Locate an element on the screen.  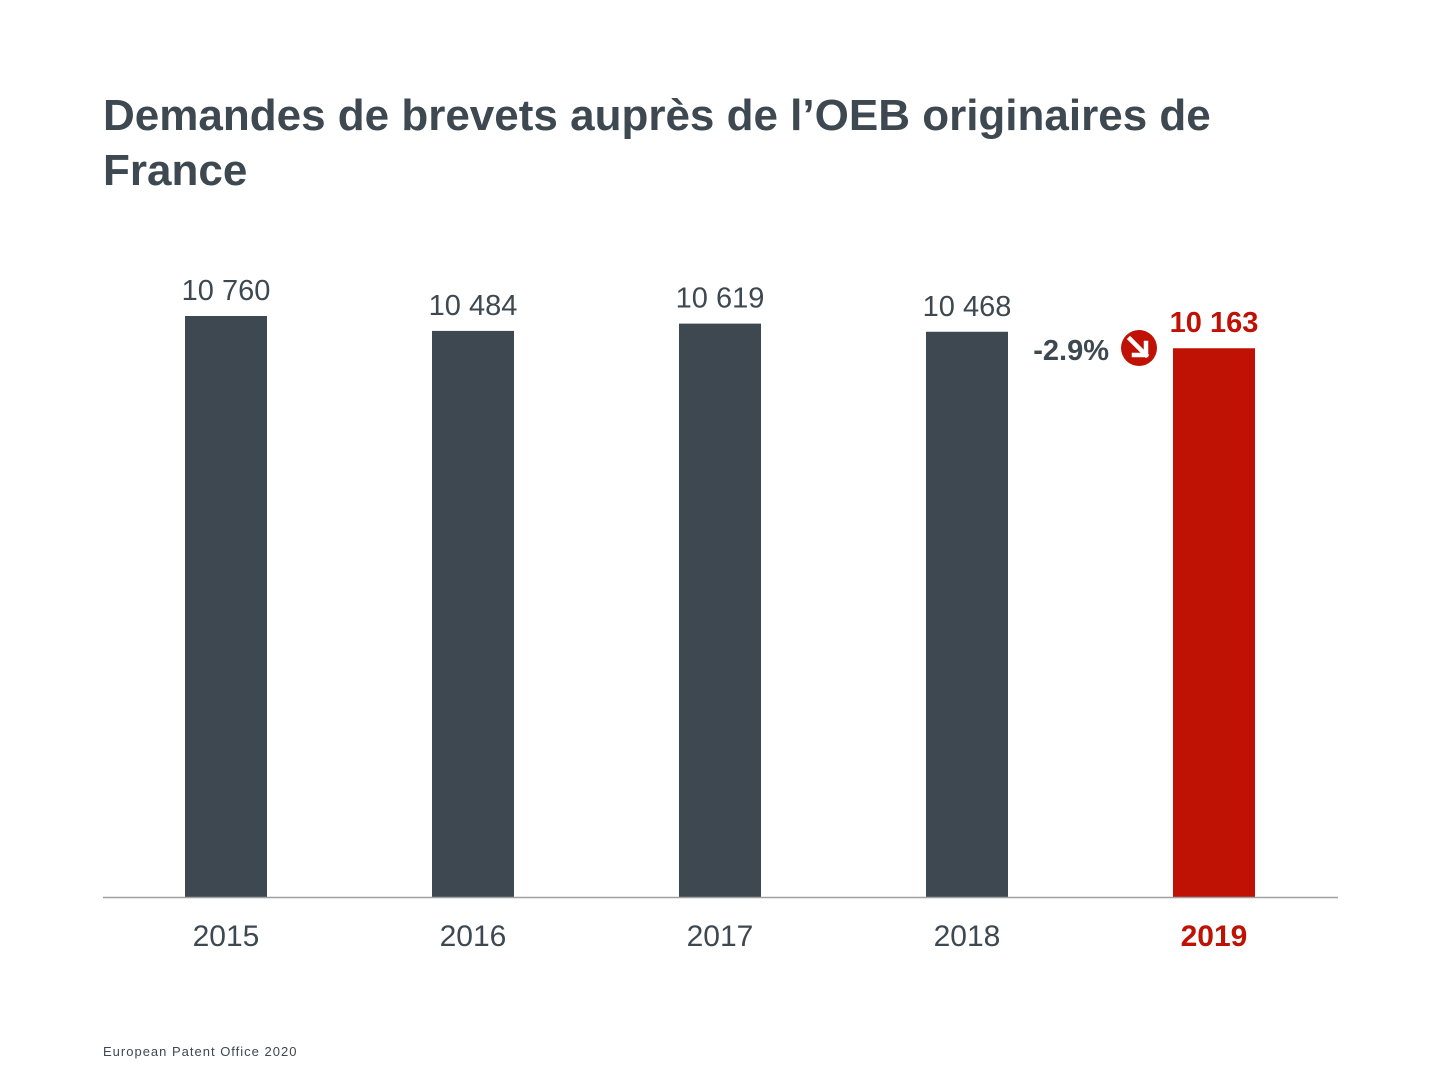
bar-2018 is located at coordinates (967, 614).